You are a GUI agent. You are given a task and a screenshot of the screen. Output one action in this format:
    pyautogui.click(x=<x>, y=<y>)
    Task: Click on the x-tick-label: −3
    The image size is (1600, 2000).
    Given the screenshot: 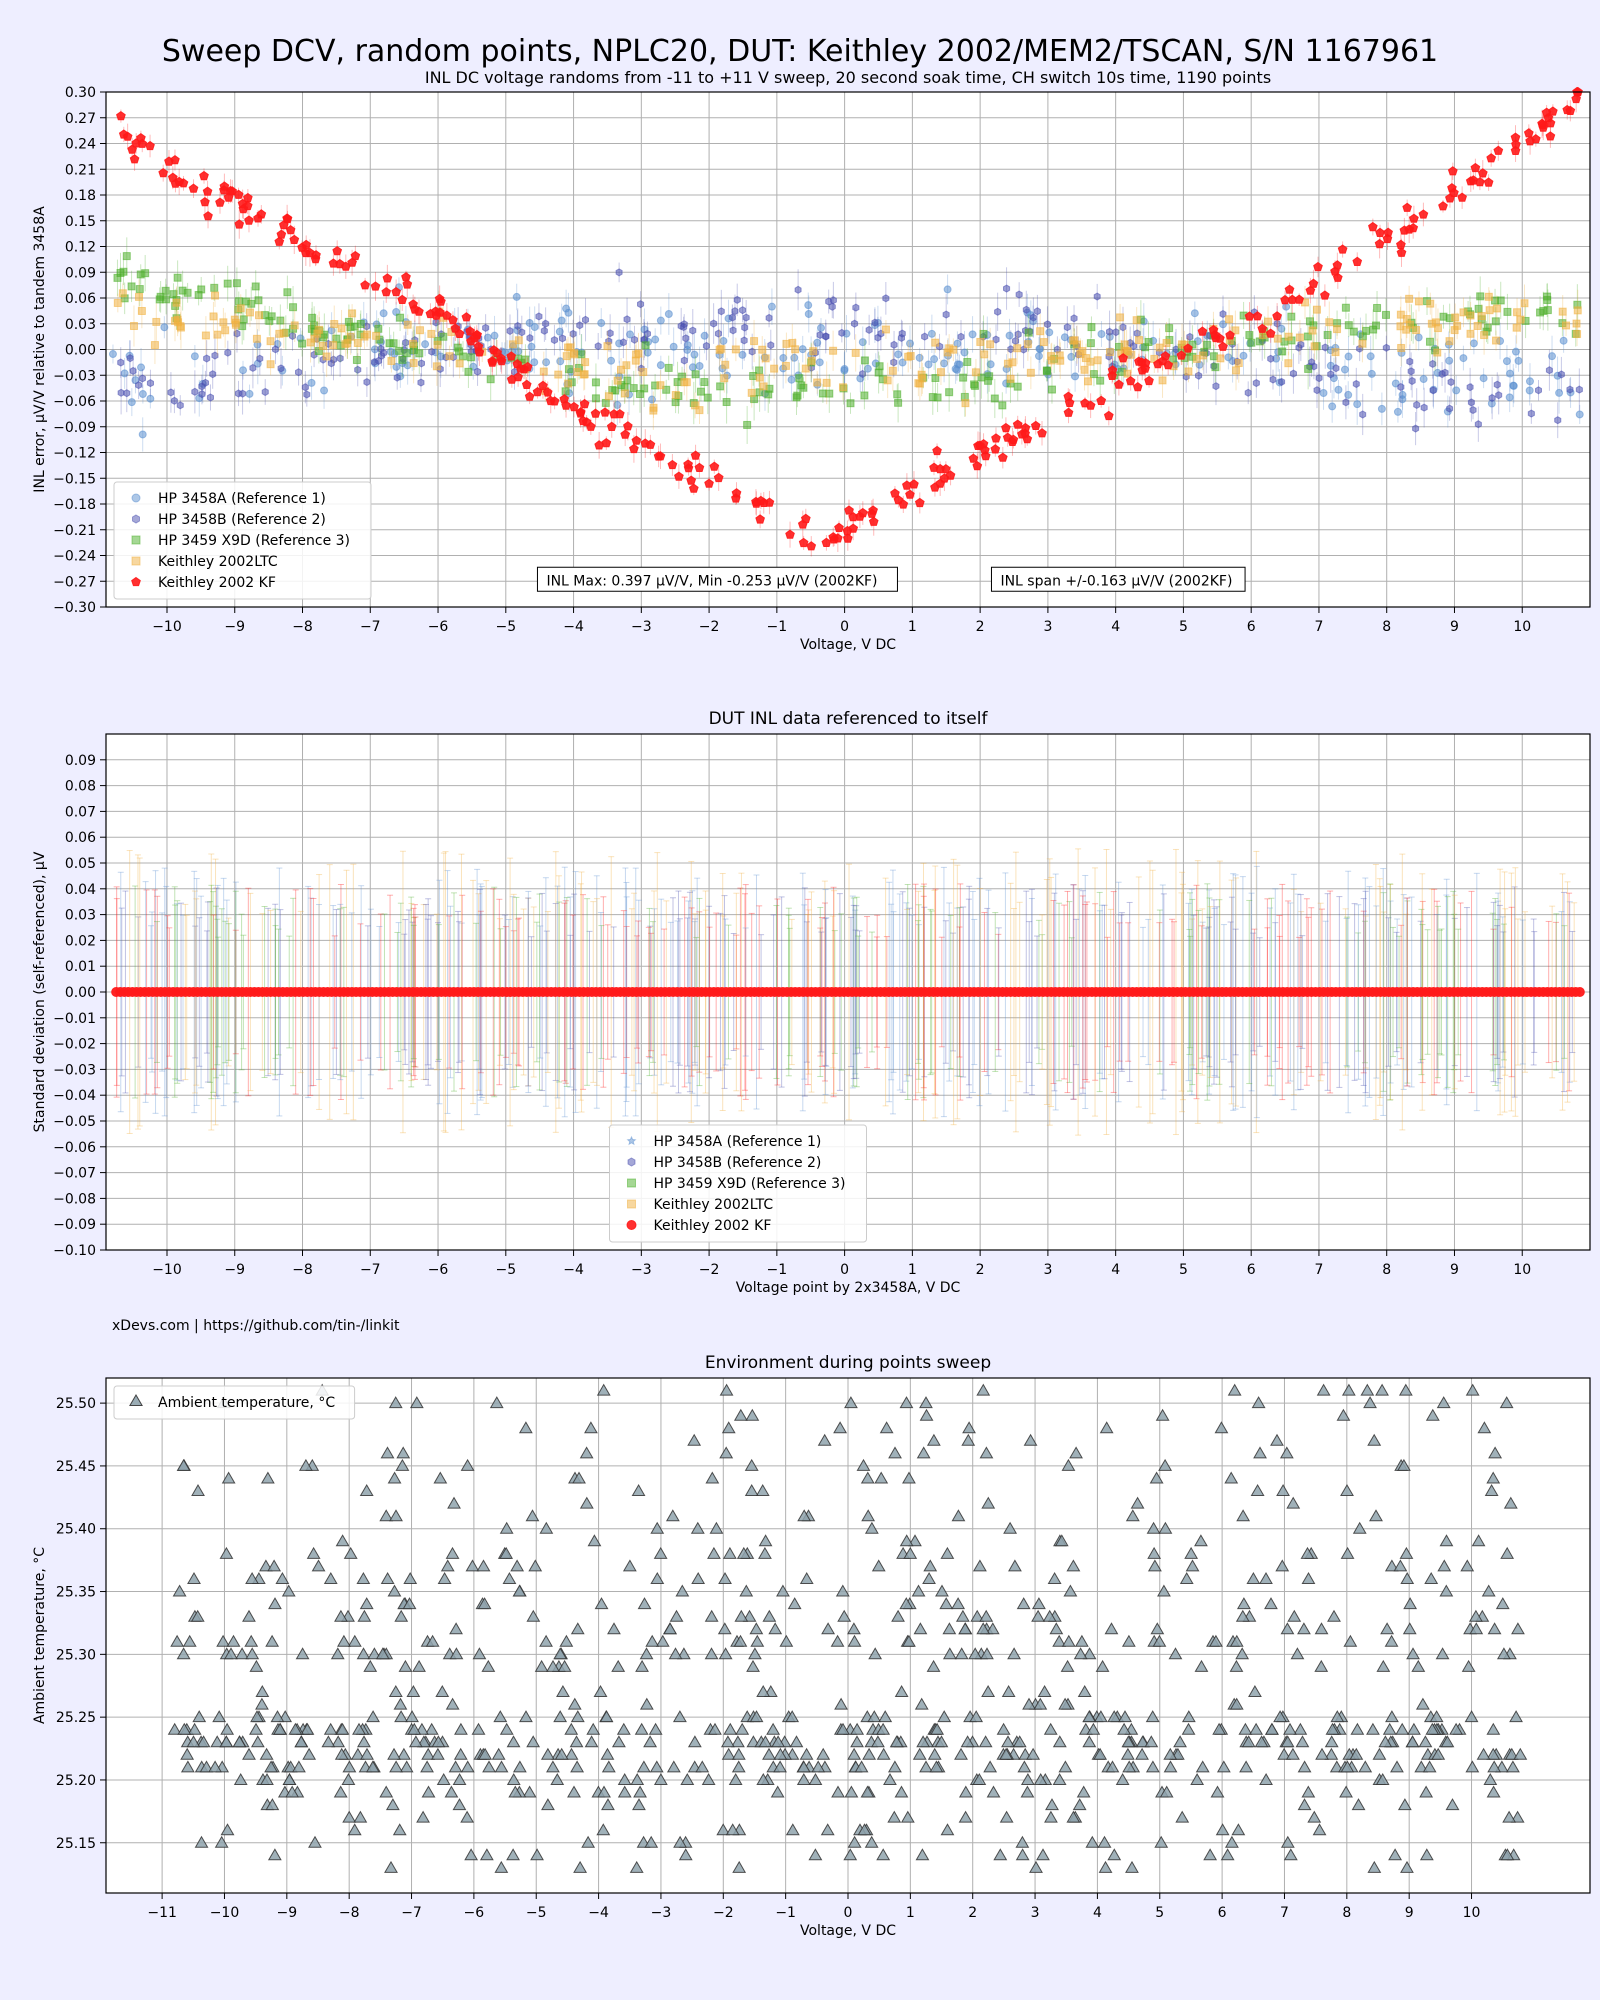 What is the action you would take?
    pyautogui.click(x=641, y=1270)
    